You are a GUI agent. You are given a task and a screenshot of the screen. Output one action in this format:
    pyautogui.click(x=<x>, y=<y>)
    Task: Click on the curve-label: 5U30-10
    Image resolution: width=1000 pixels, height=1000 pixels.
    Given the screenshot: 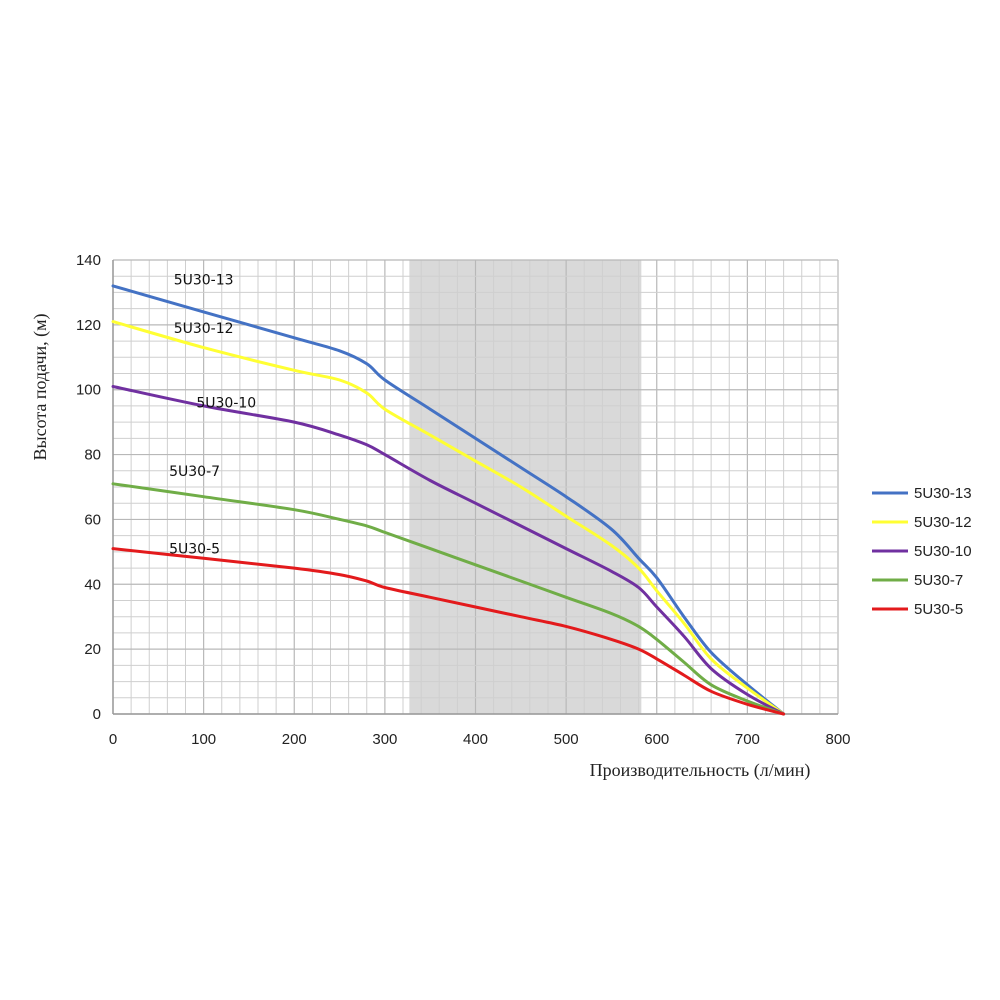 What is the action you would take?
    pyautogui.click(x=226, y=404)
    